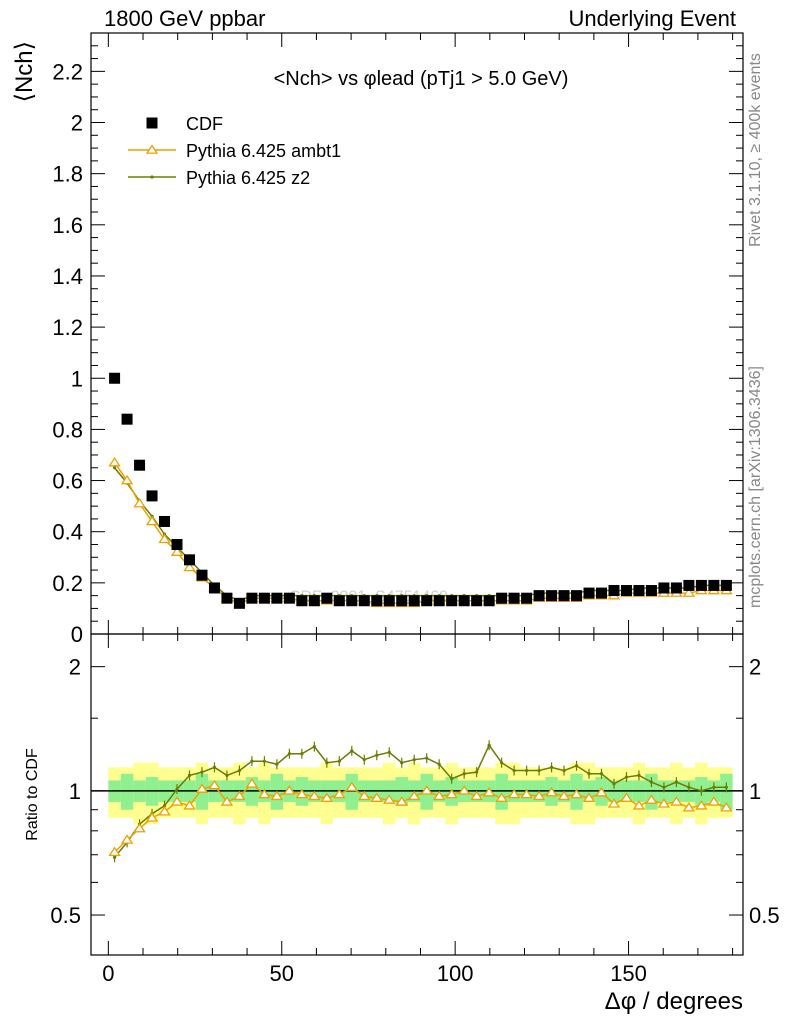  Describe the element at coordinates (152, 123) in the screenshot. I see `legend-marker-cdf` at that location.